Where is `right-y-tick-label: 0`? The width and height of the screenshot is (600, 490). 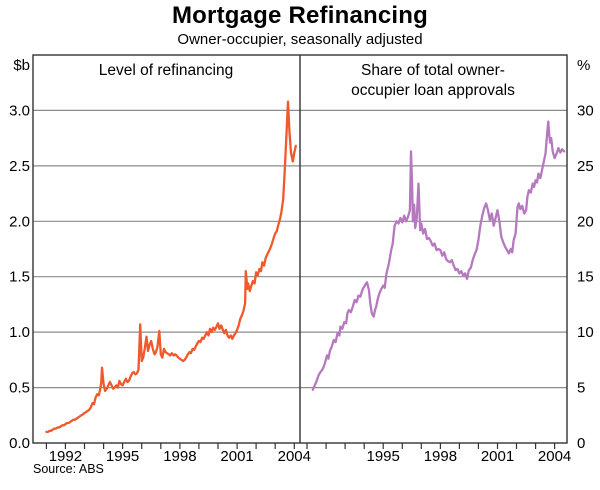
right-y-tick-label: 0 is located at coordinates (581, 443).